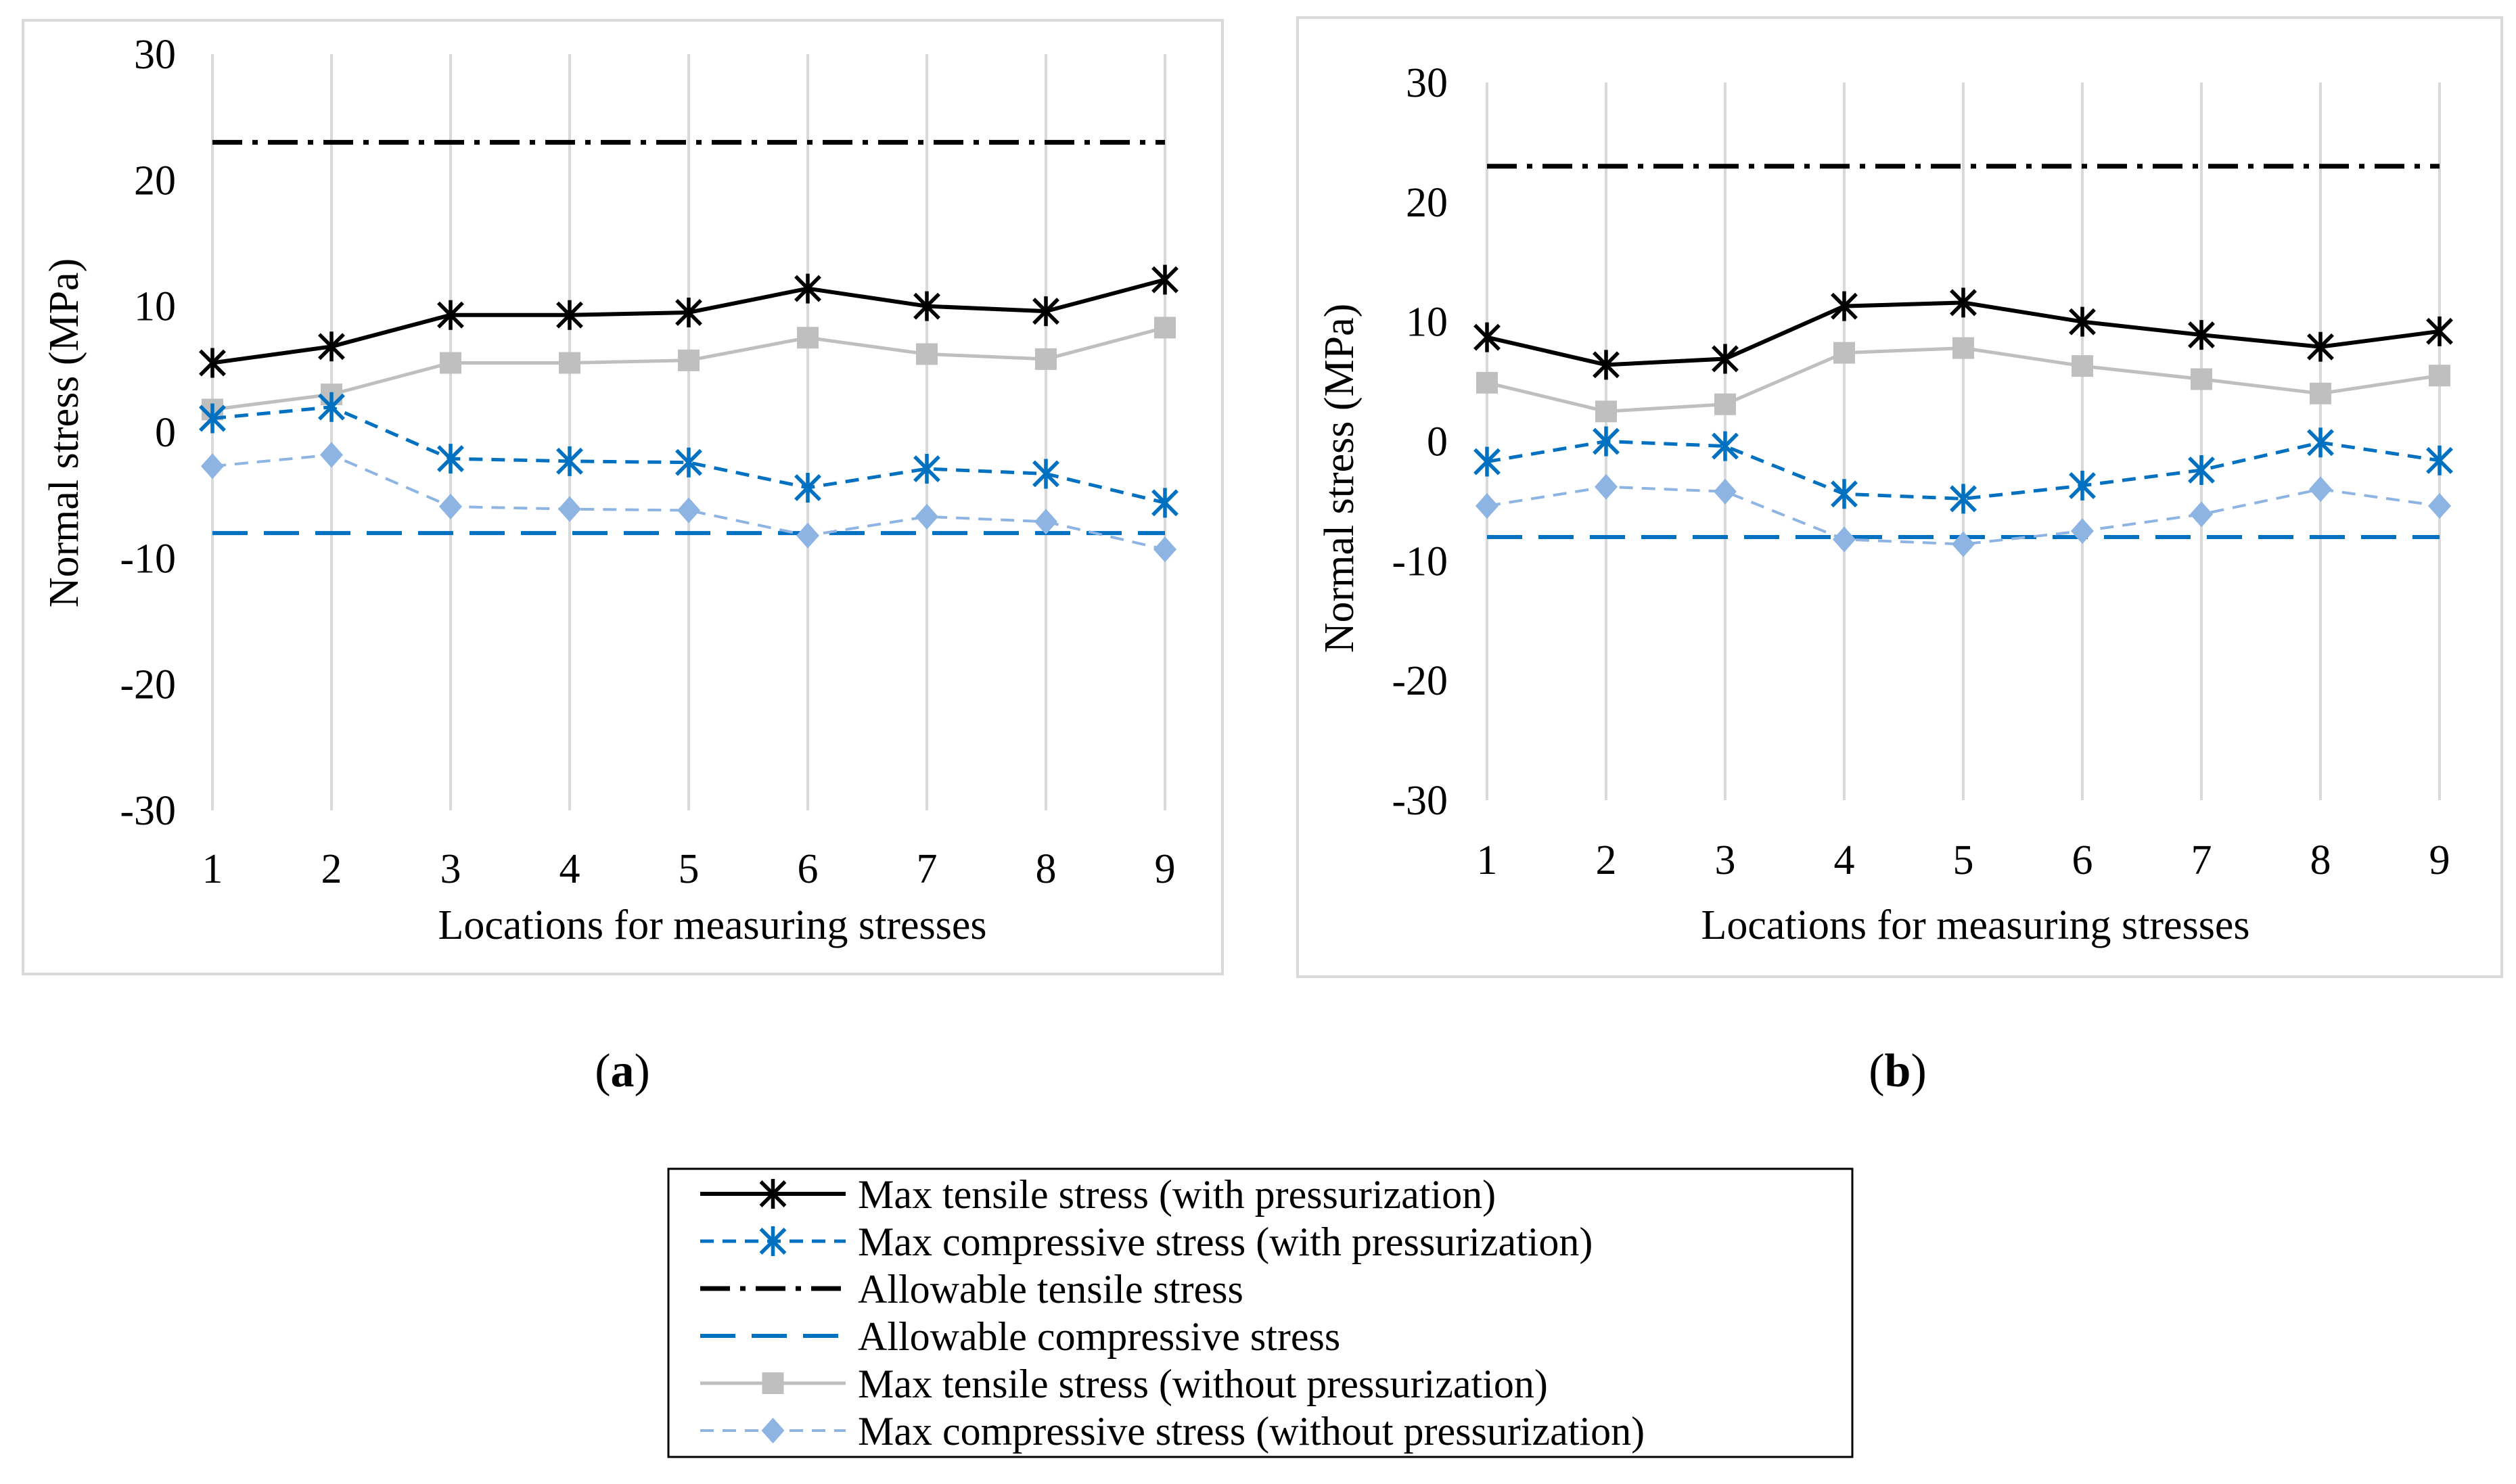  What do you see at coordinates (331, 869) in the screenshot?
I see `x-tick-label: 2` at bounding box center [331, 869].